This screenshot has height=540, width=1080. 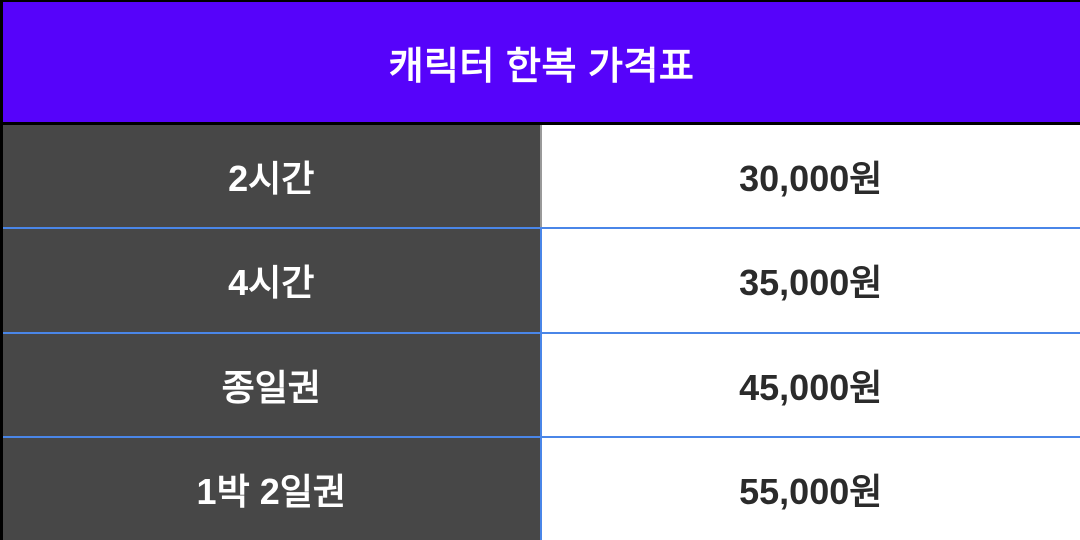 I want to click on price-cell: 55,000원, so click(x=810, y=488).